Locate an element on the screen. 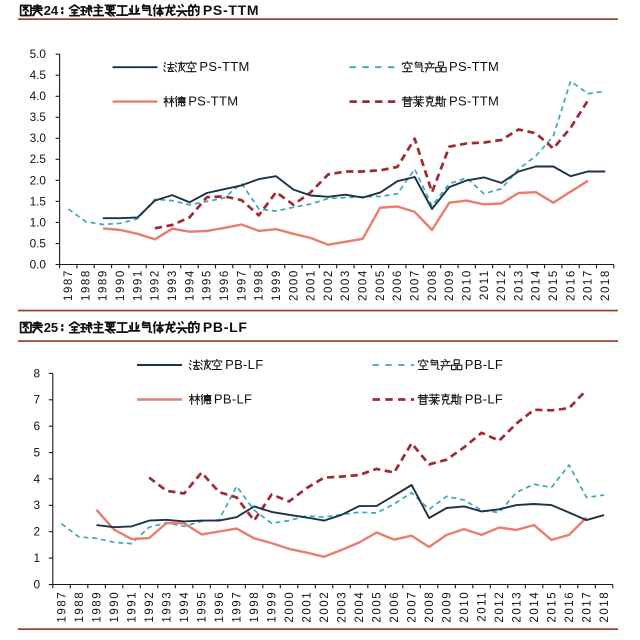 Image resolution: width=640 pixels, height=640 pixels. svg-text: 3.5 is located at coordinates (38, 117).